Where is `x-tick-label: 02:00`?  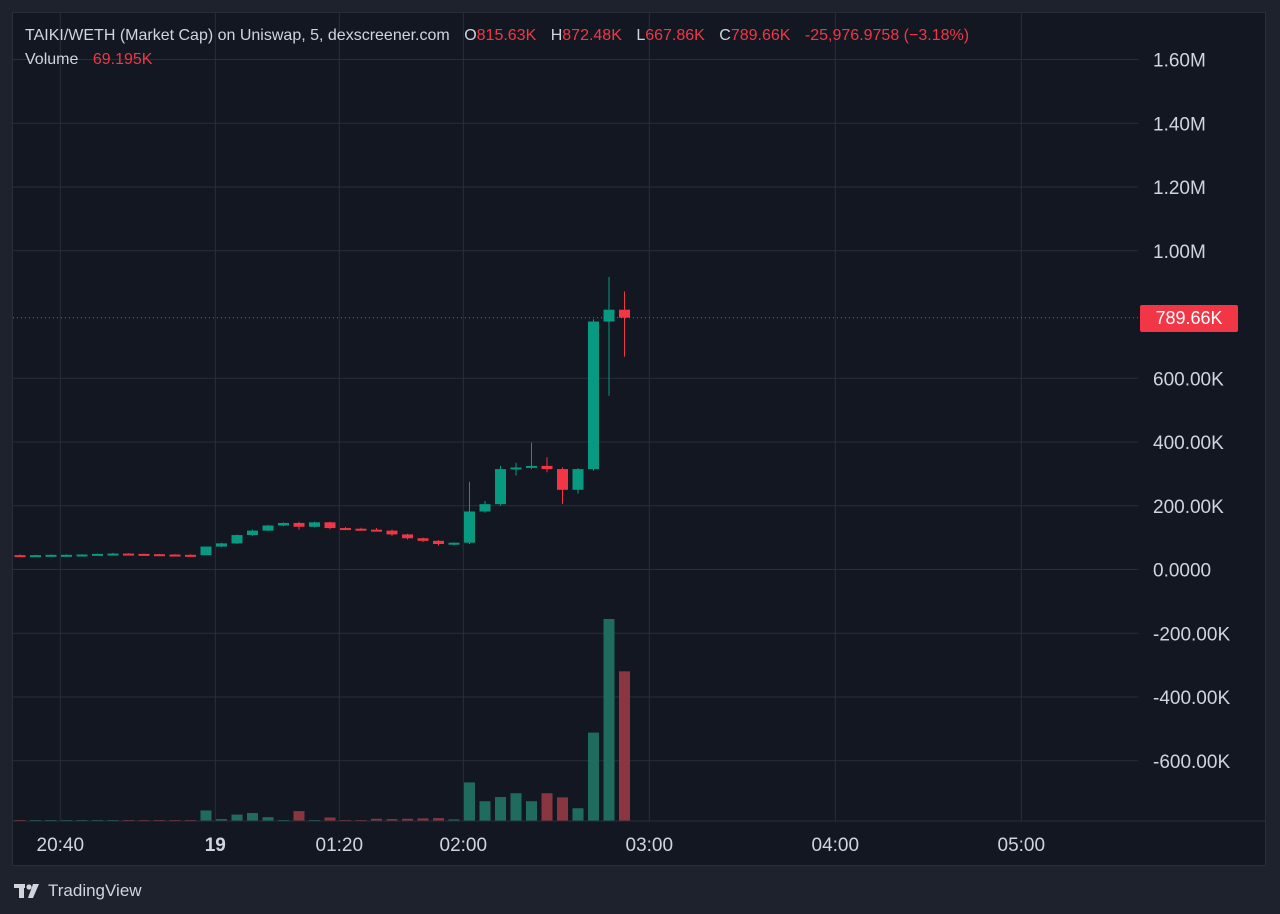 x-tick-label: 02:00 is located at coordinates (464, 845).